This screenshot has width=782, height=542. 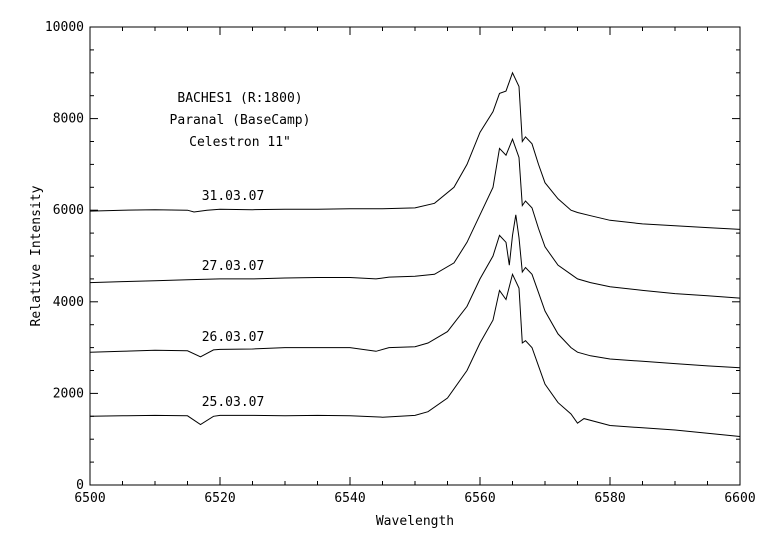 What do you see at coordinates (68, 210) in the screenshot?
I see `y-tick-label: 6000` at bounding box center [68, 210].